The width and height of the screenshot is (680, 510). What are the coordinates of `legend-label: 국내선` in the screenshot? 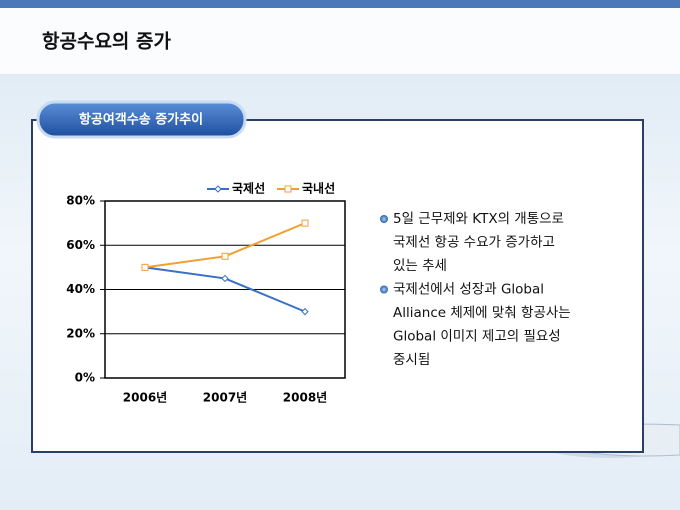 It's located at (318, 188).